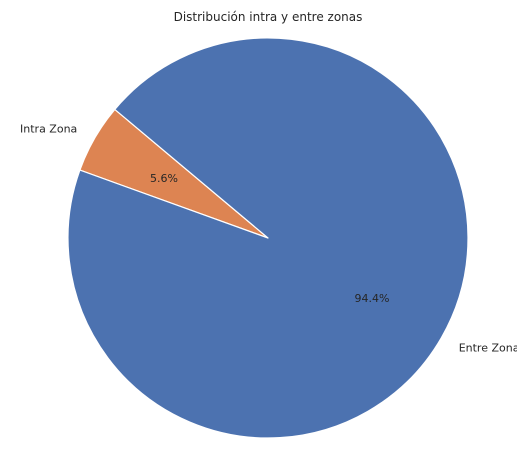 This screenshot has width=517, height=464. Describe the element at coordinates (372, 298) in the screenshot. I see `pie-percent-label-entre-zonas: 94.4%` at that location.